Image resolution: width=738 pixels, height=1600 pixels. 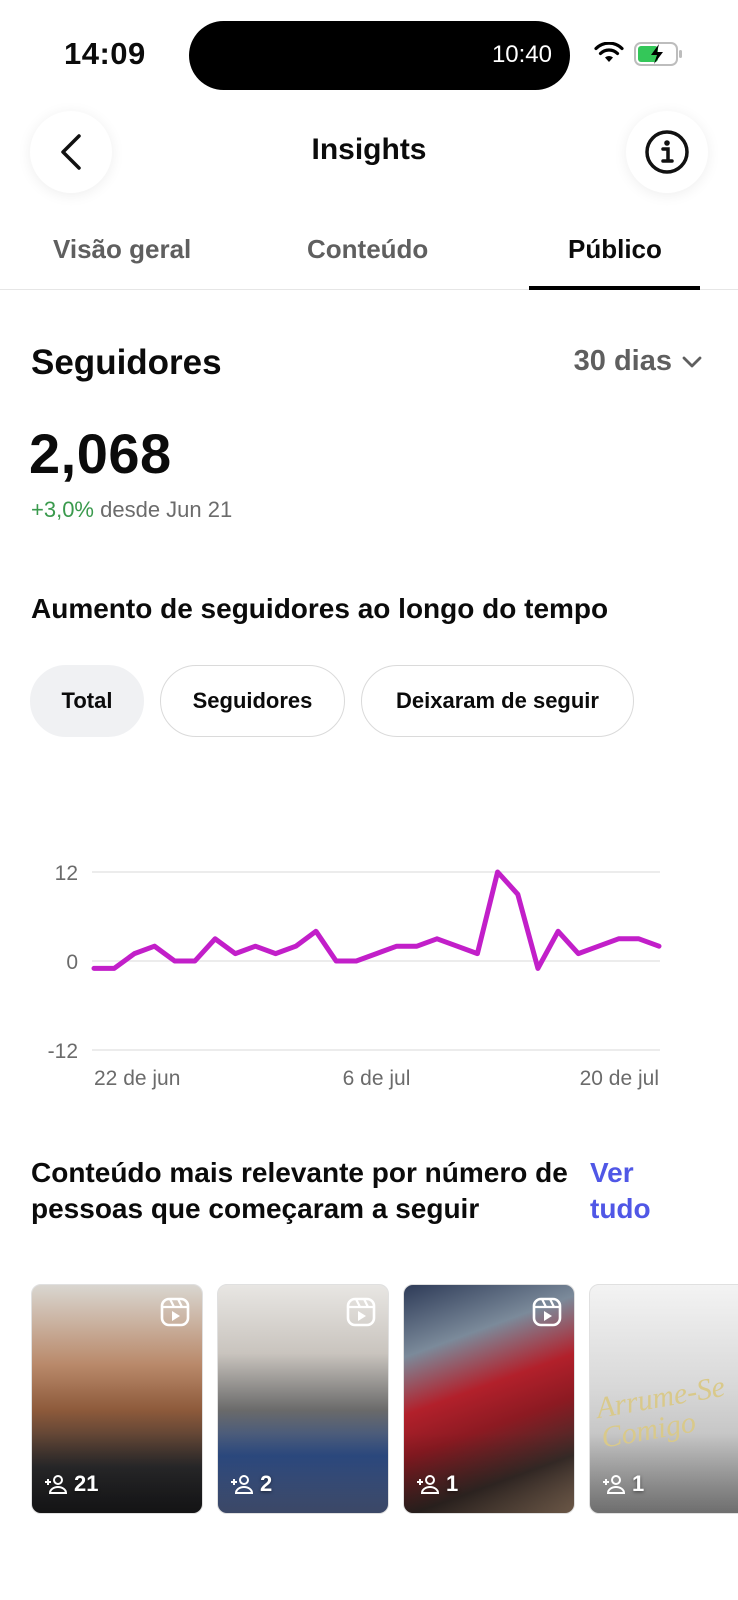 What do you see at coordinates (137, 1078) in the screenshot?
I see `x-tick-label: 22 de jun` at bounding box center [137, 1078].